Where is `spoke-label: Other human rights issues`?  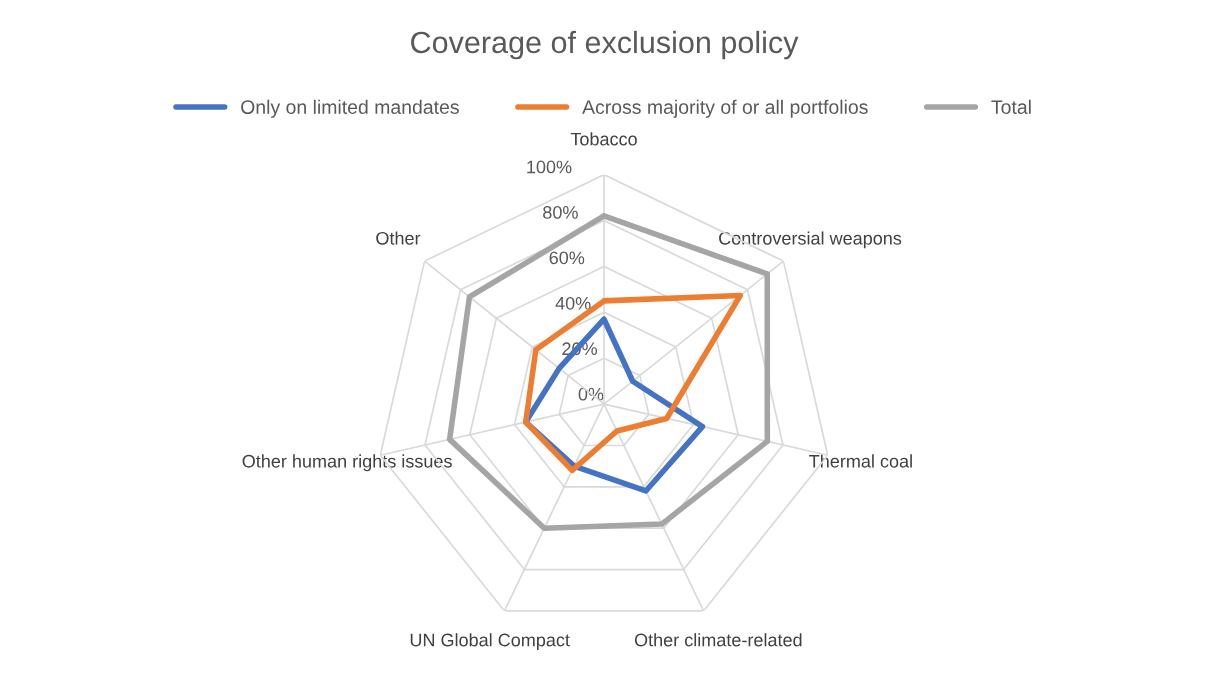
spoke-label: Other human rights issues is located at coordinates (347, 463).